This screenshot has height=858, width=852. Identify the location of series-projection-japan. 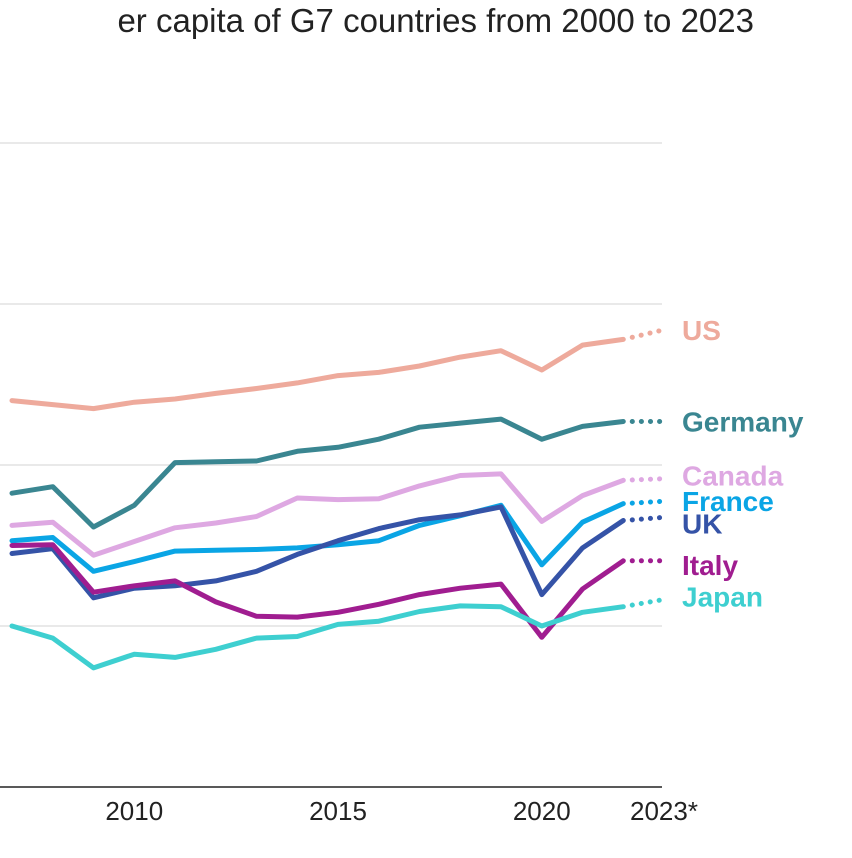
(648, 602).